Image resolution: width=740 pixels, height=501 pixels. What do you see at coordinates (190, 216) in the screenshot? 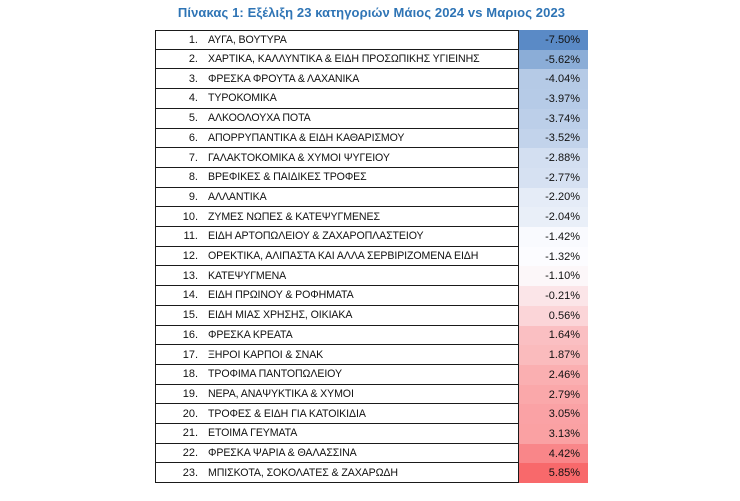
I see `row-number: 10.` at bounding box center [190, 216].